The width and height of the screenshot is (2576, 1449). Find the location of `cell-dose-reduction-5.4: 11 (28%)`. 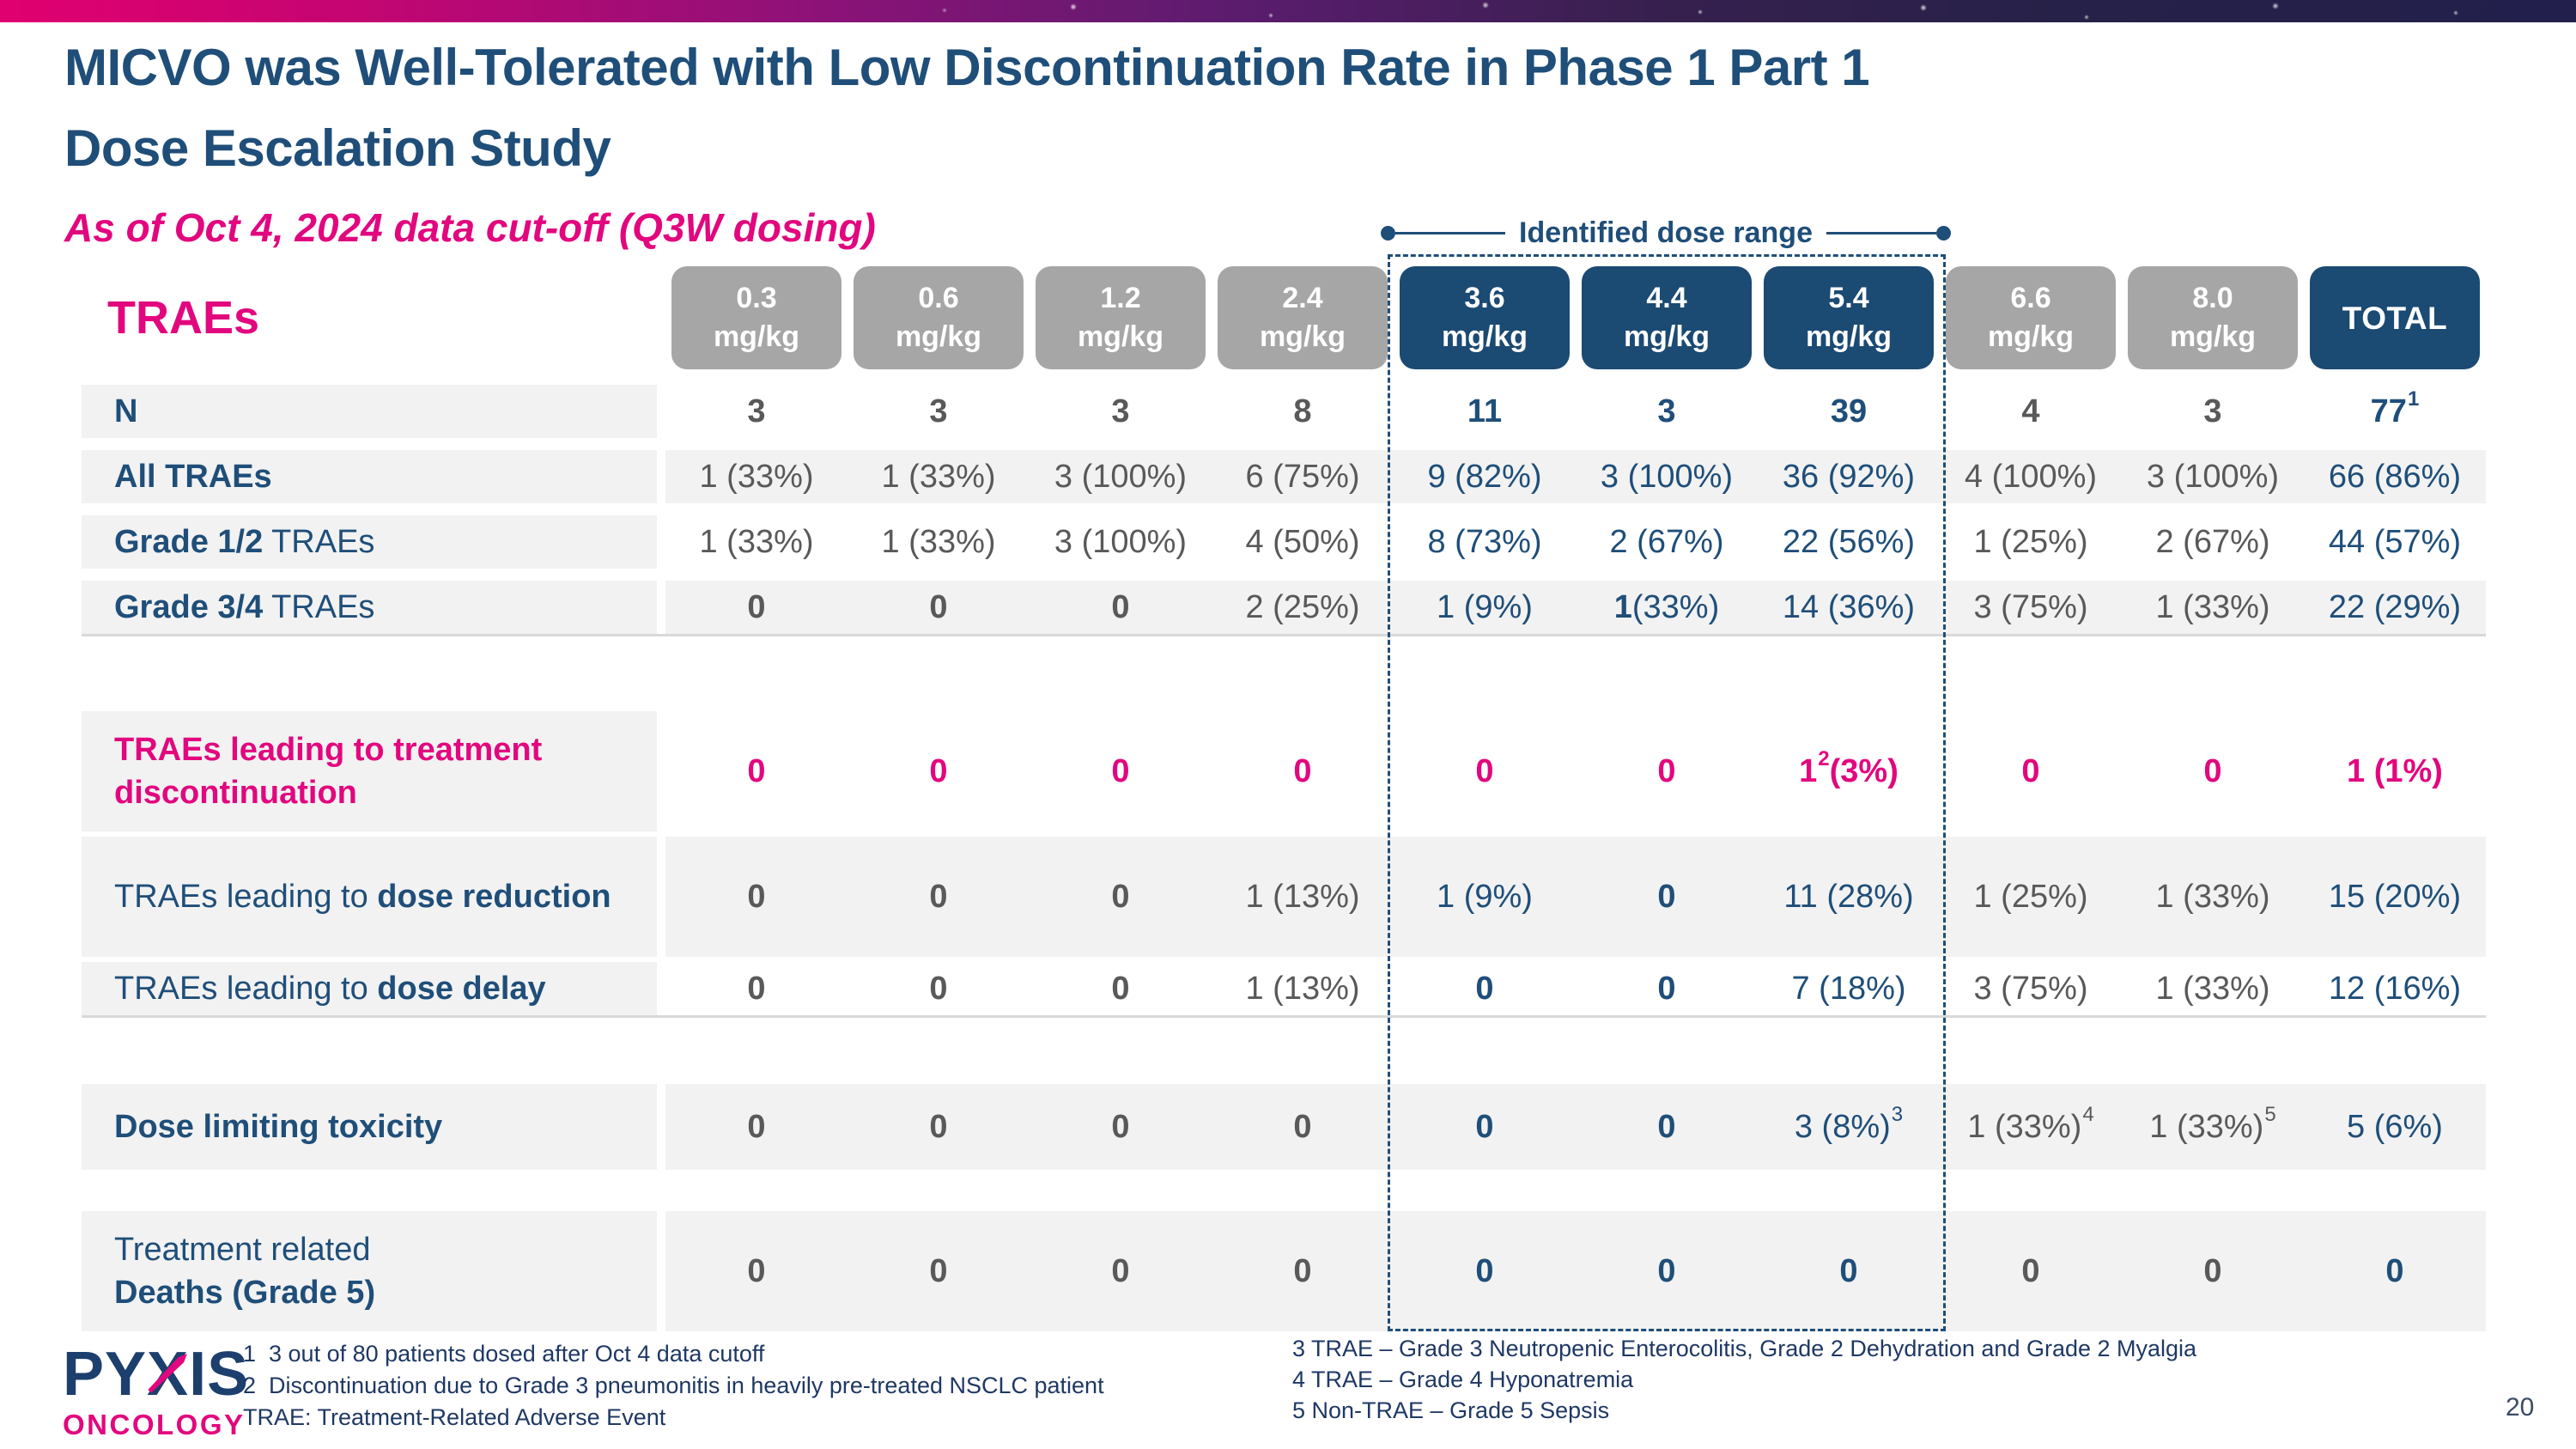

cell-dose-reduction-5.4: 11 (28%) is located at coordinates (1849, 896).